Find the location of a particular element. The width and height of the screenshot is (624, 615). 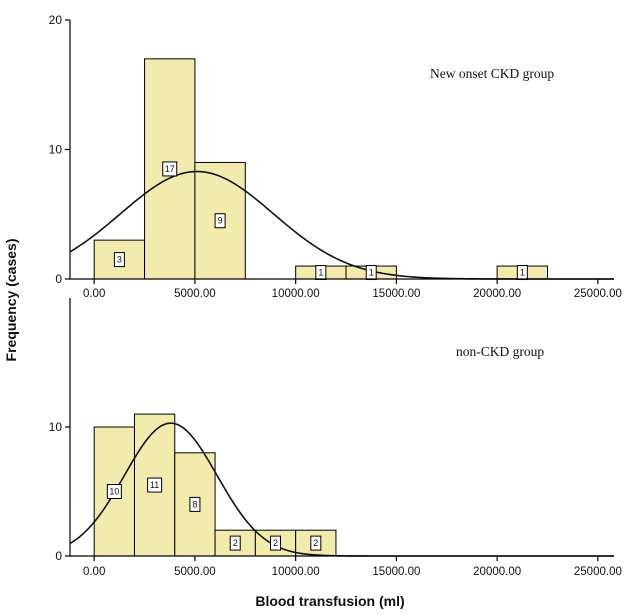

panel-title-non-ckd: non-CKD group is located at coordinates (500, 351).